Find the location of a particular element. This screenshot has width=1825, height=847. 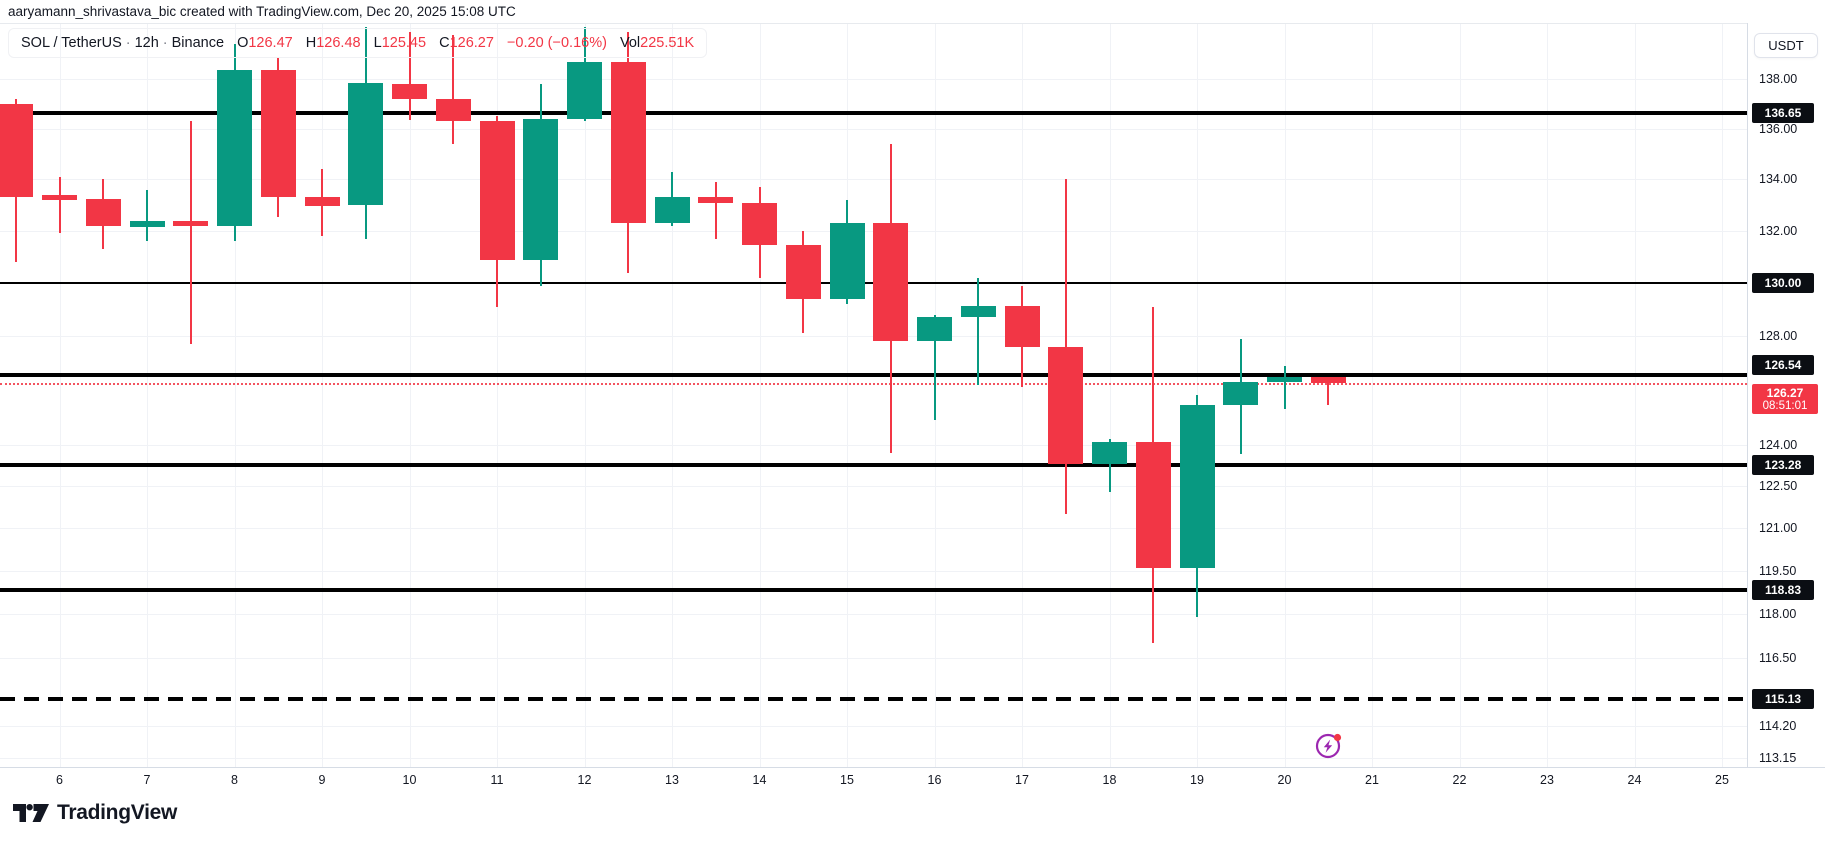

date-tick-label: 15 is located at coordinates (847, 780).